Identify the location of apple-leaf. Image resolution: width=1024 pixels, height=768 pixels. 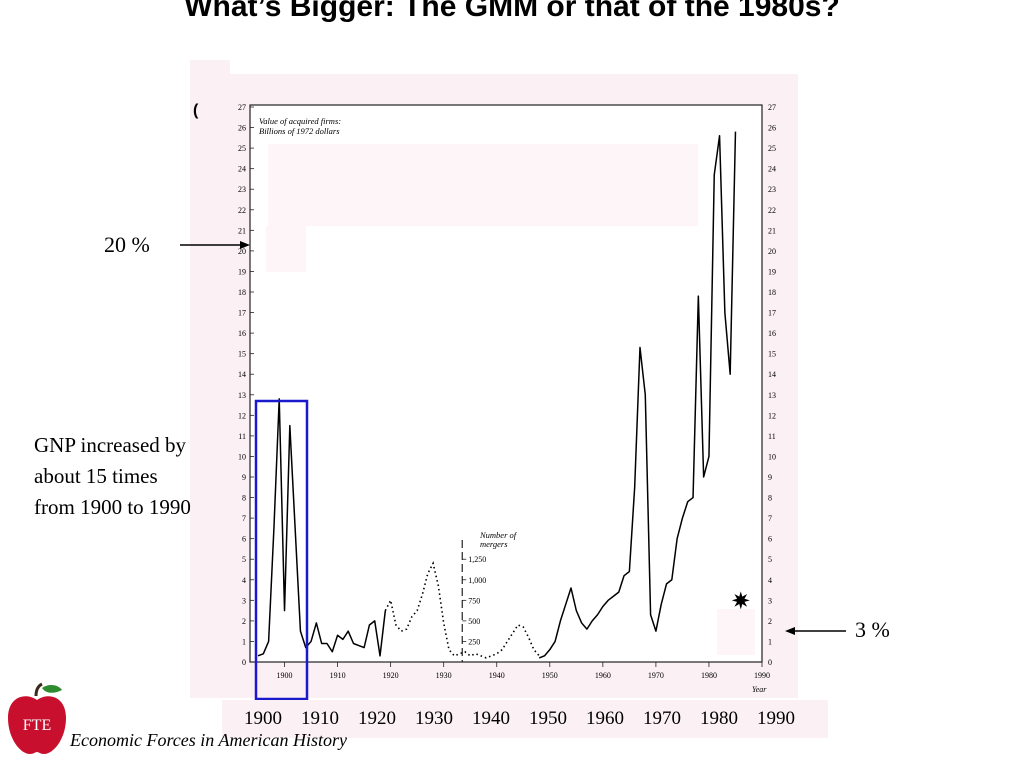
(52, 688).